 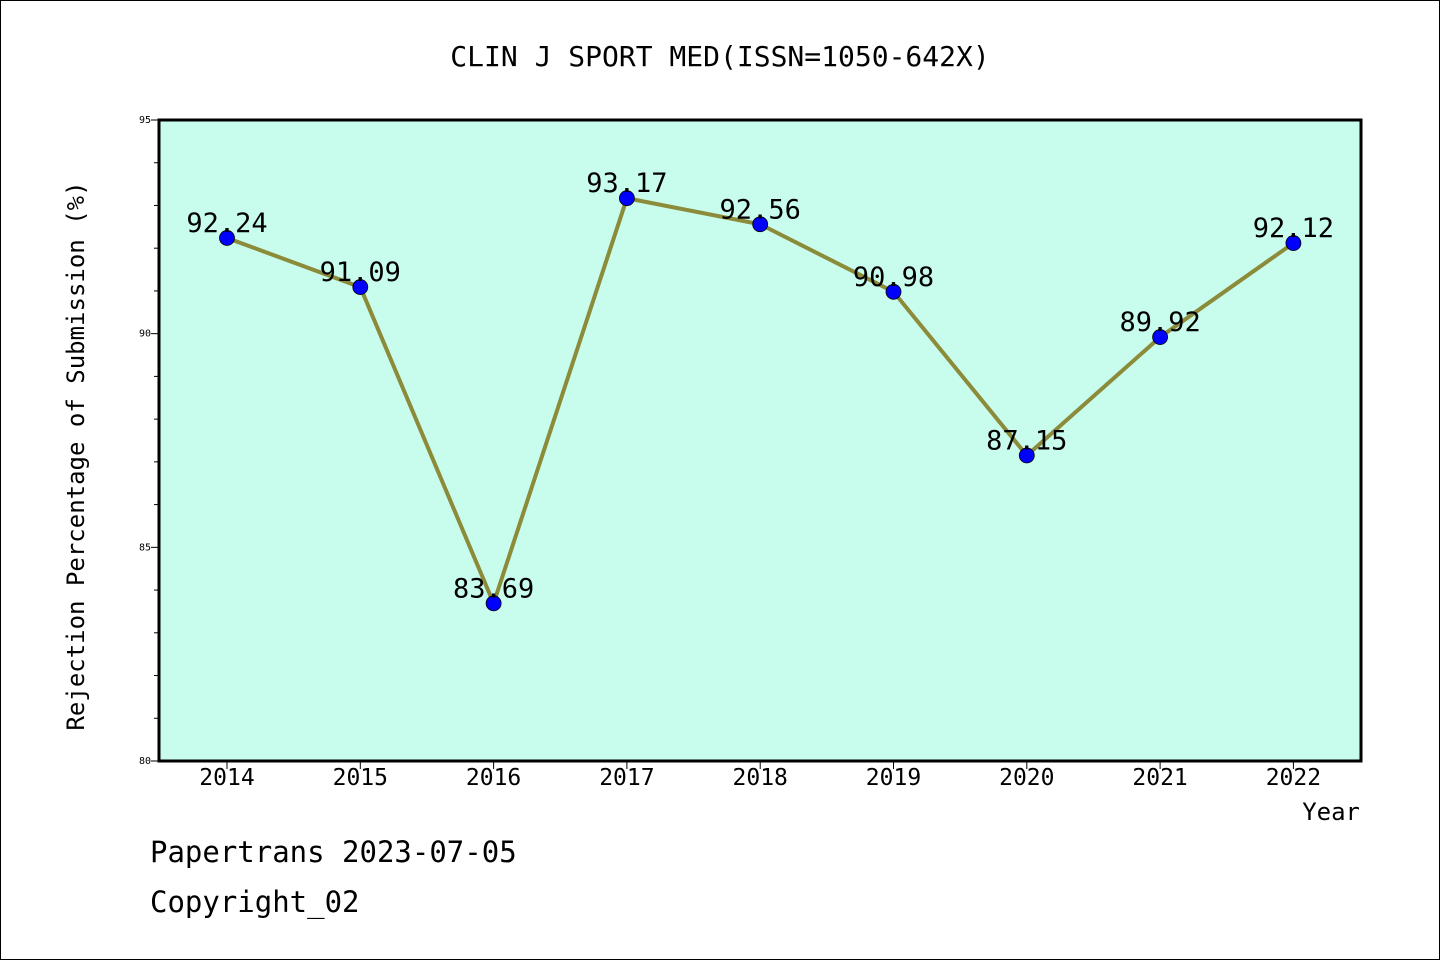 What do you see at coordinates (76, 455) in the screenshot?
I see `y-axis-label: Rejection Percentage of Submission (%)` at bounding box center [76, 455].